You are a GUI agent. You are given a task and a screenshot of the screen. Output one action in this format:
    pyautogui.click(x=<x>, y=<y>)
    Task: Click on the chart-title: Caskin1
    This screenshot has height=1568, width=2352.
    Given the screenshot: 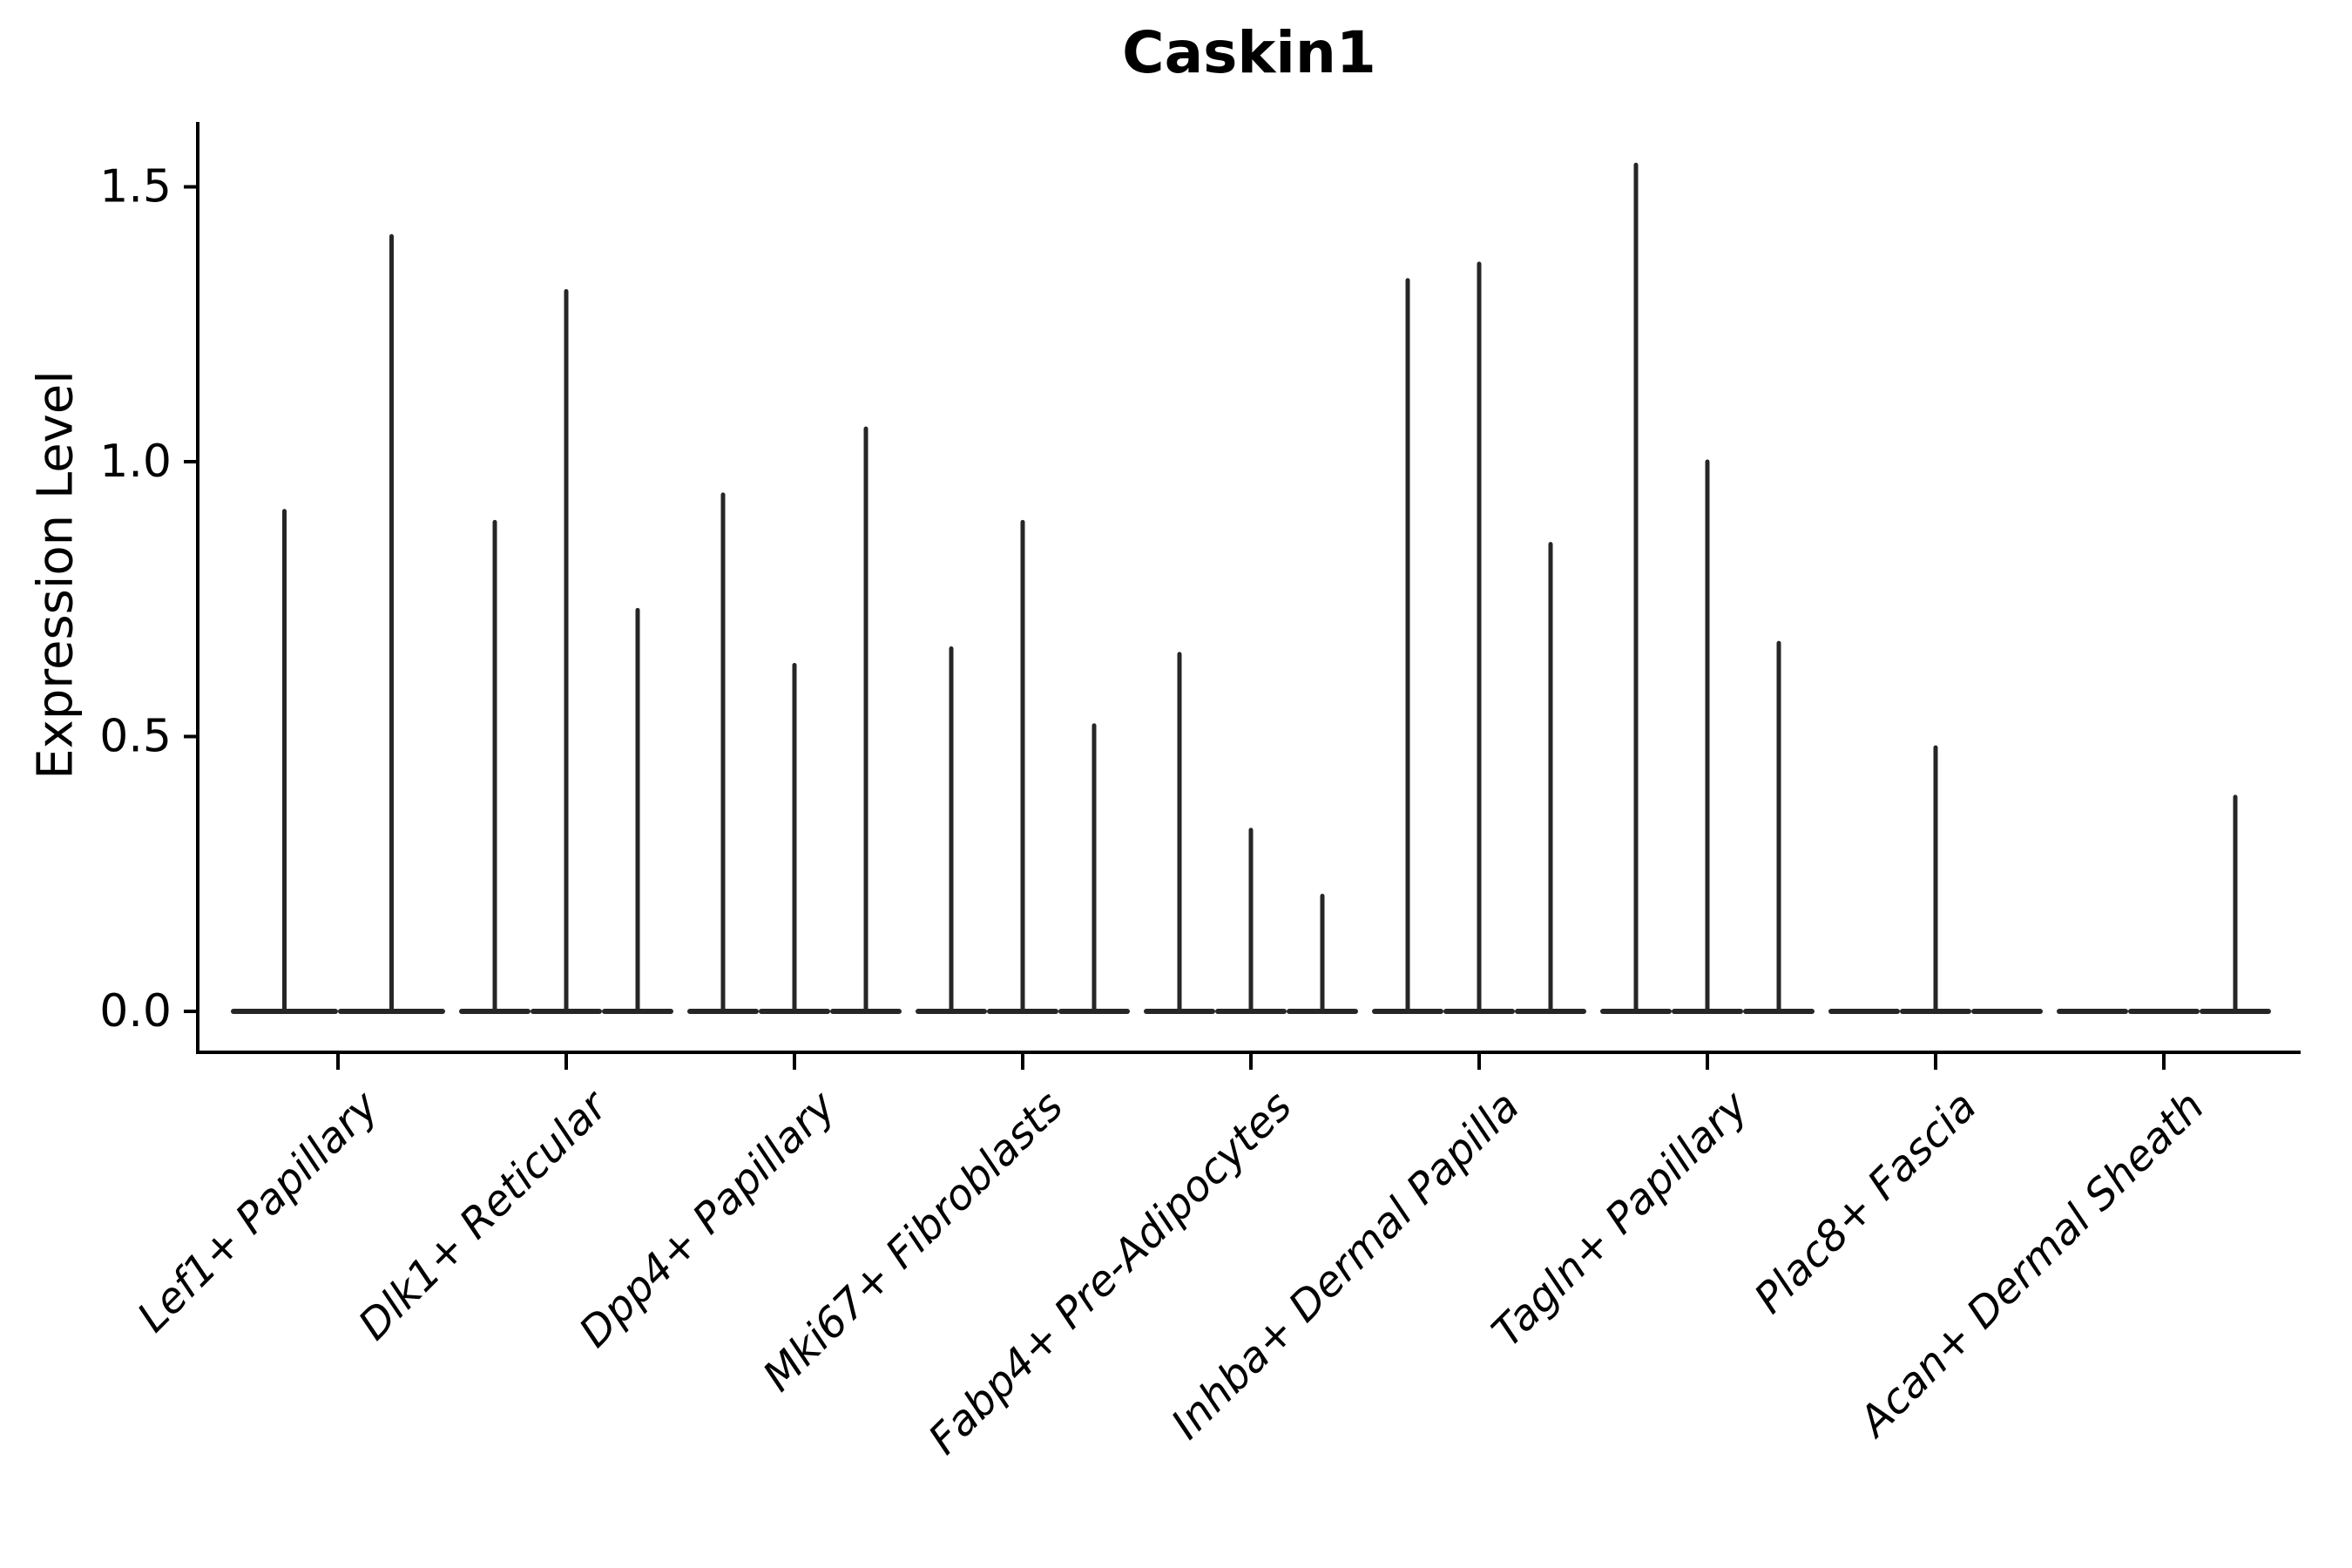 What is the action you would take?
    pyautogui.click(x=1249, y=52)
    